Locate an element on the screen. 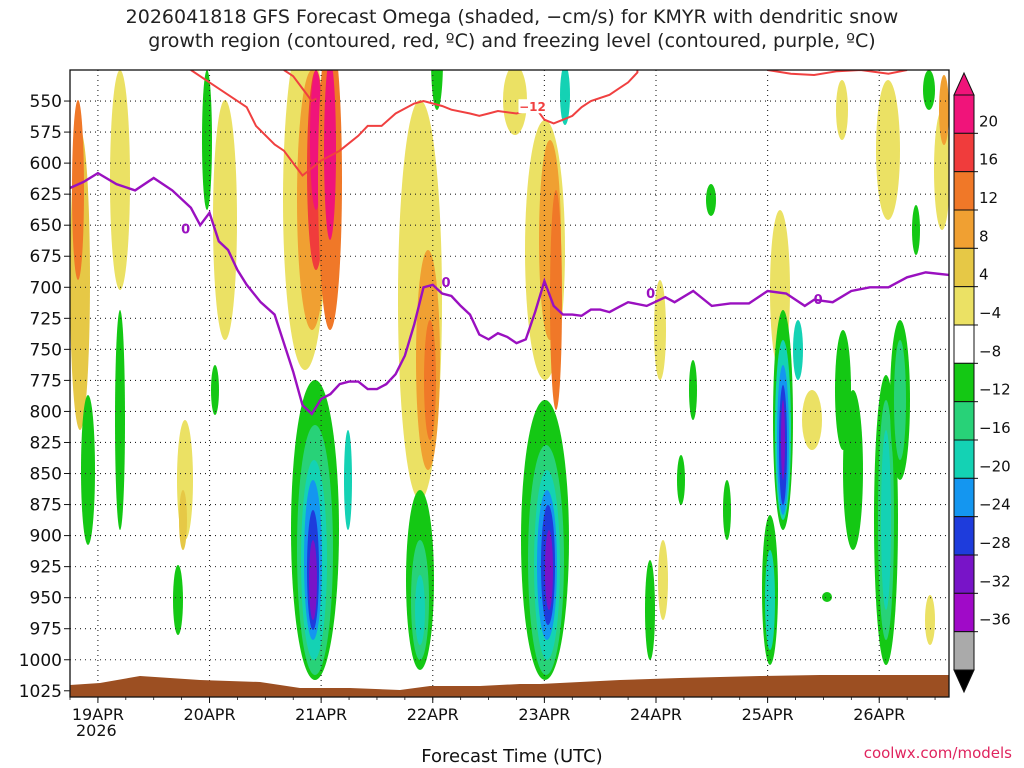  x-axis: 19APR 20APR 21APR 22APR 23APR 24APR 25APR 26APR is located at coordinates (502, 710).